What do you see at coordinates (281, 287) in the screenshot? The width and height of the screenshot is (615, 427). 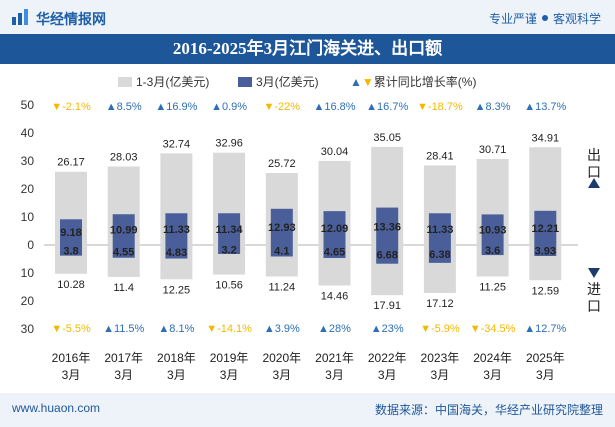 I see `import-cumulative-label: 11.24` at bounding box center [281, 287].